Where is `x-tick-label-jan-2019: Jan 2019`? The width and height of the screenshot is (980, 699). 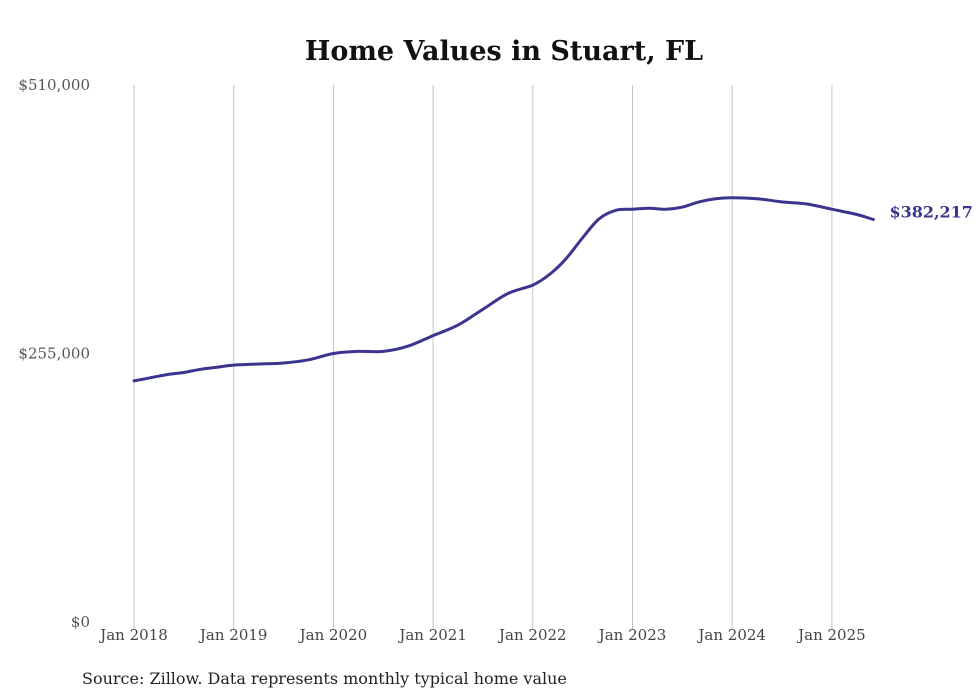
x-tick-label-jan-2019: Jan 2019 is located at coordinates (233, 635).